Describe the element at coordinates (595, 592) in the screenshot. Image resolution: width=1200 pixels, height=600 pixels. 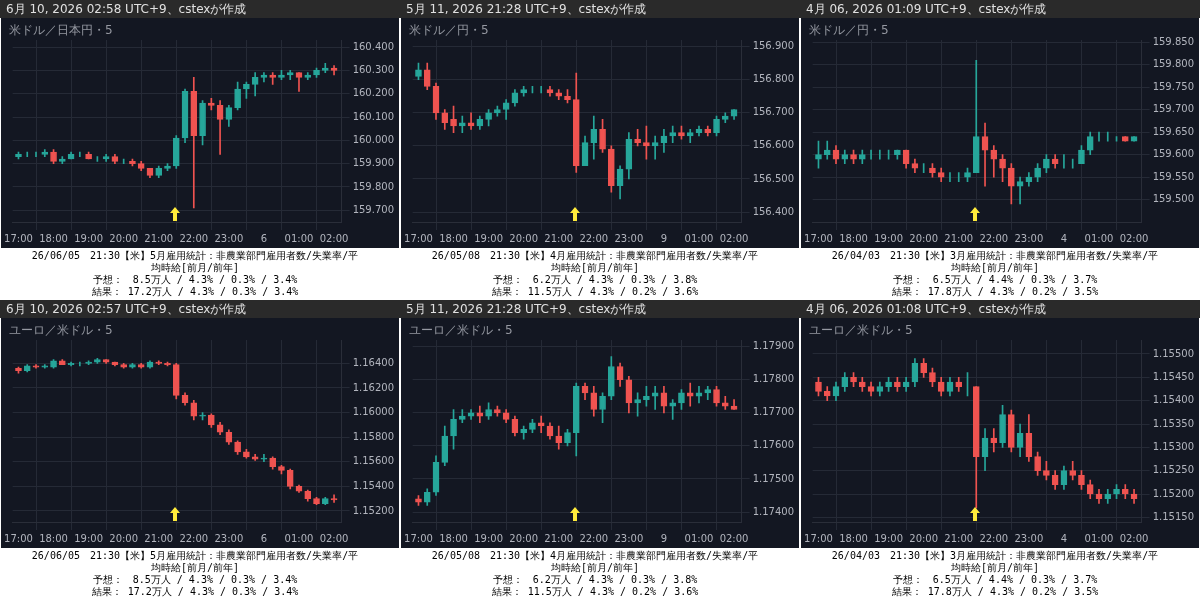
I see `text: 結果： 11.5万人 / 4.3% / 0.2% / 3.6%` at that location.